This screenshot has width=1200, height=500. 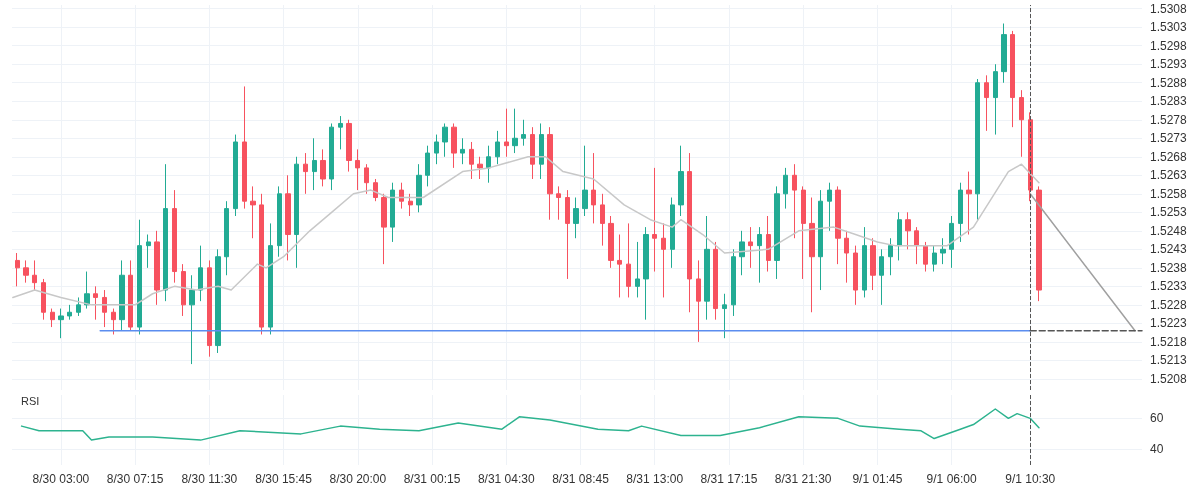 What do you see at coordinates (877, 479) in the screenshot?
I see `x-tick-label: 9/1 01:45` at bounding box center [877, 479].